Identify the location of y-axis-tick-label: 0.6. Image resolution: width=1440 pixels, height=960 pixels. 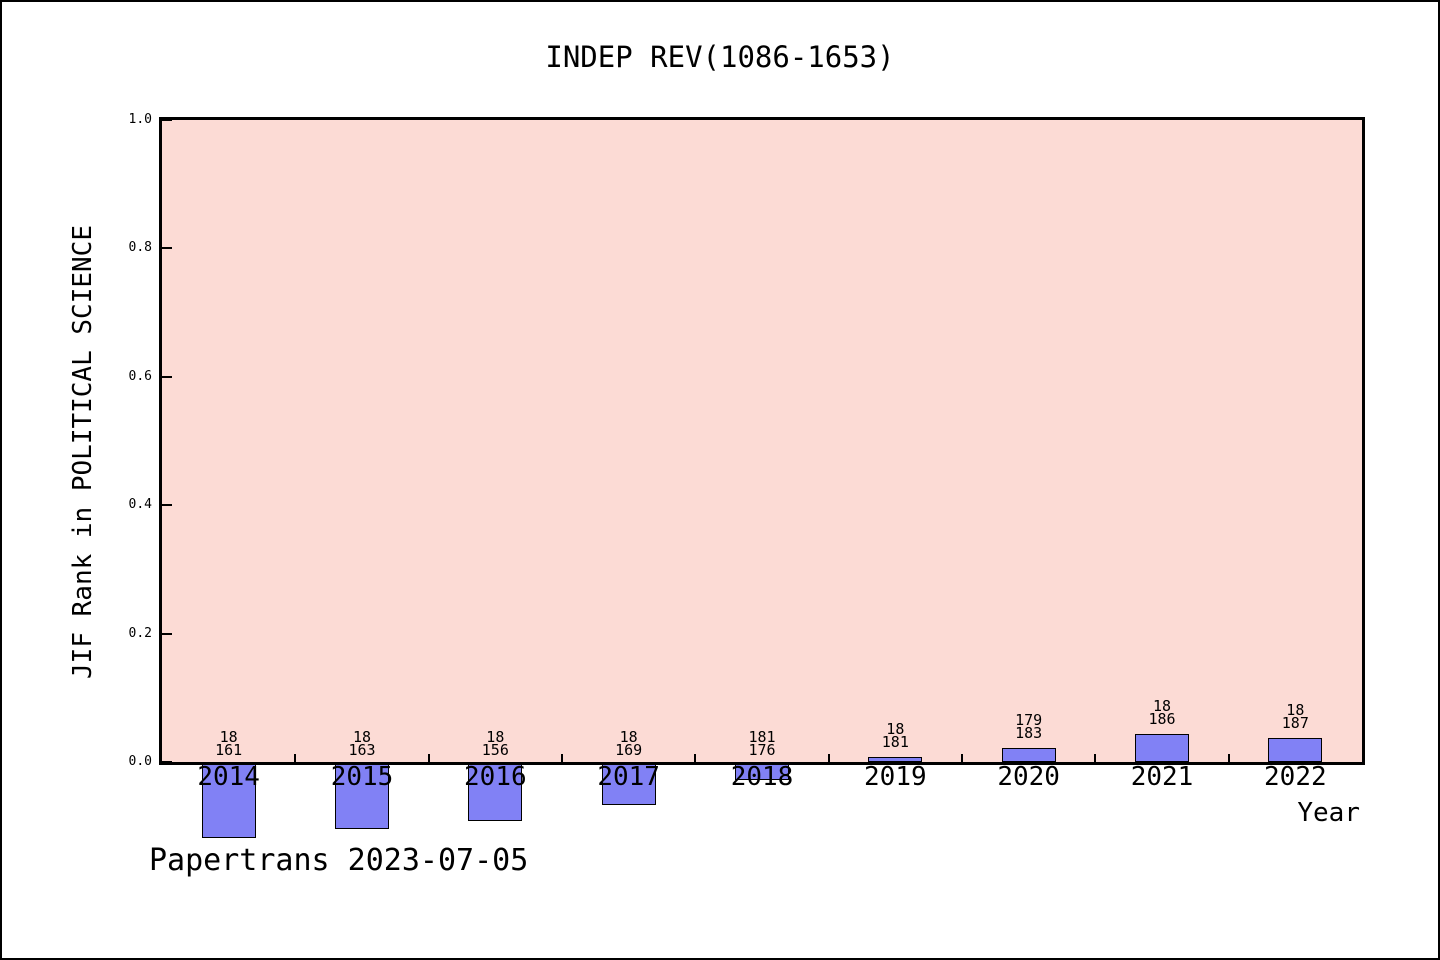
(140, 376).